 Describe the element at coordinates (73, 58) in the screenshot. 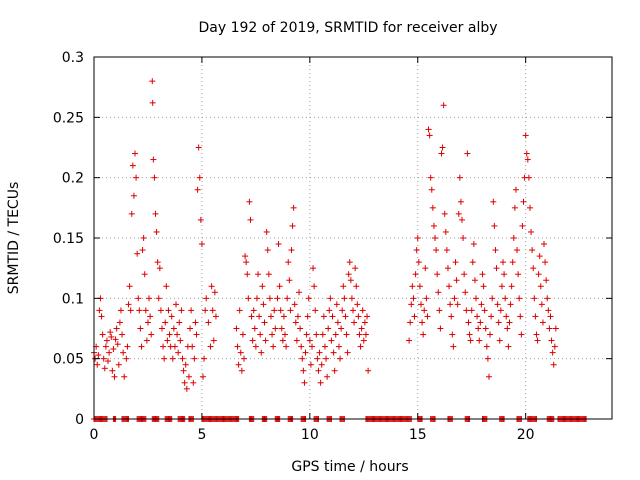

I see `y-tick-label: 0.3` at that location.